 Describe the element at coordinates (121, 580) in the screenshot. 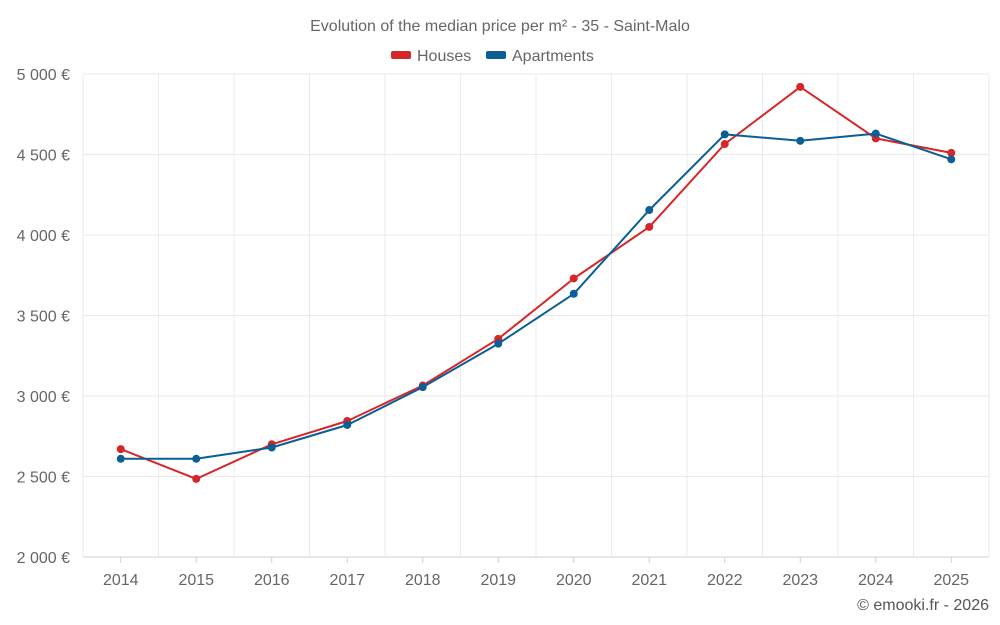

I see `x-tick-label: 2014` at that location.